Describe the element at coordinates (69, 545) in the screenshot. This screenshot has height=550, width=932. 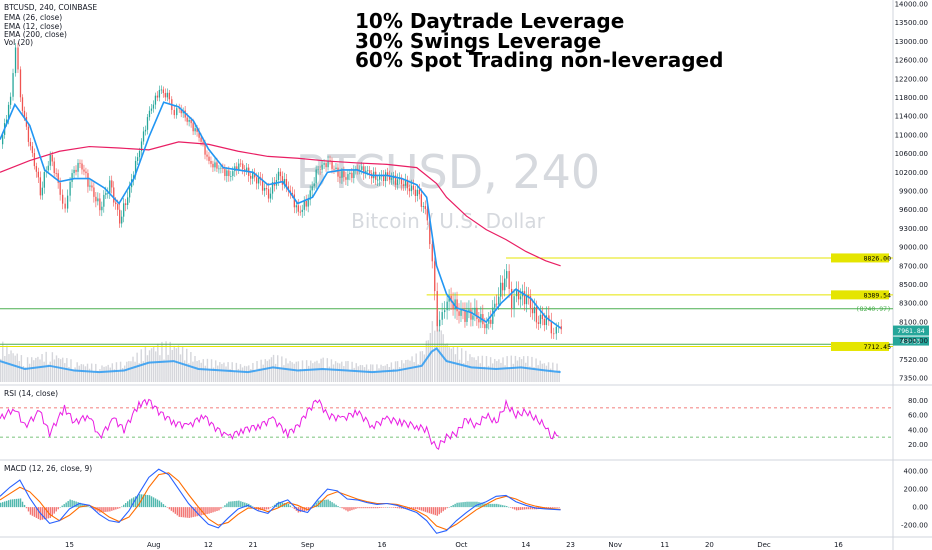
I see `time-tick-label: 15` at that location.